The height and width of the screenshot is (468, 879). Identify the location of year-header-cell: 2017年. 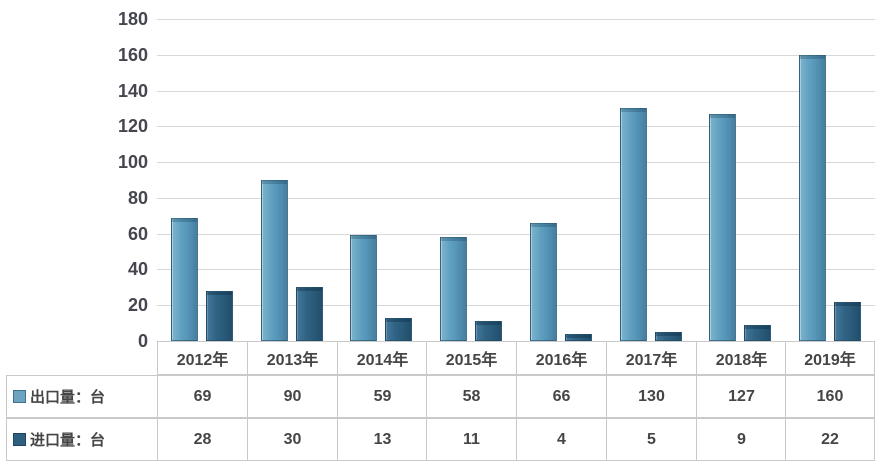
(651, 358).